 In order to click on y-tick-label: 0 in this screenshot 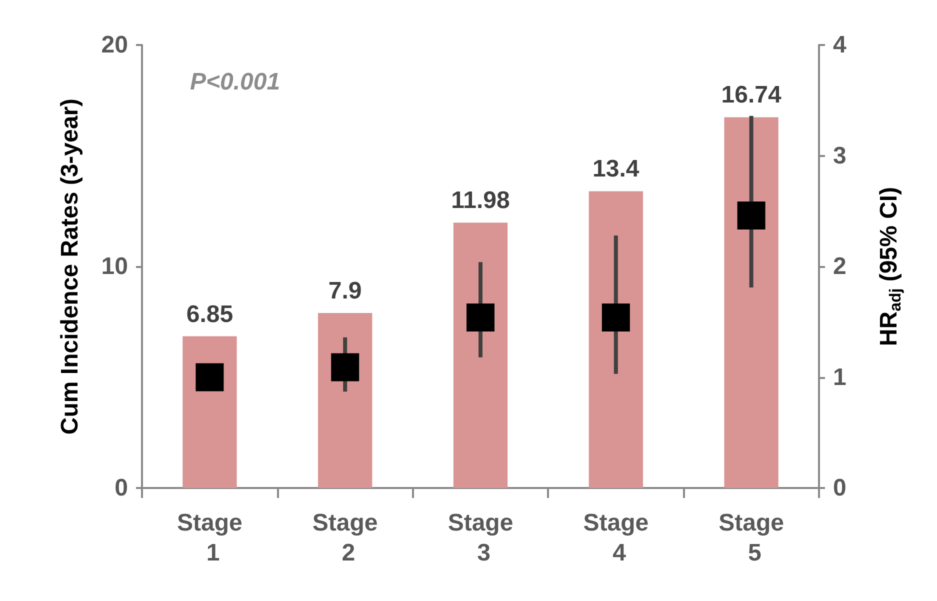, I will do `click(121, 488)`.